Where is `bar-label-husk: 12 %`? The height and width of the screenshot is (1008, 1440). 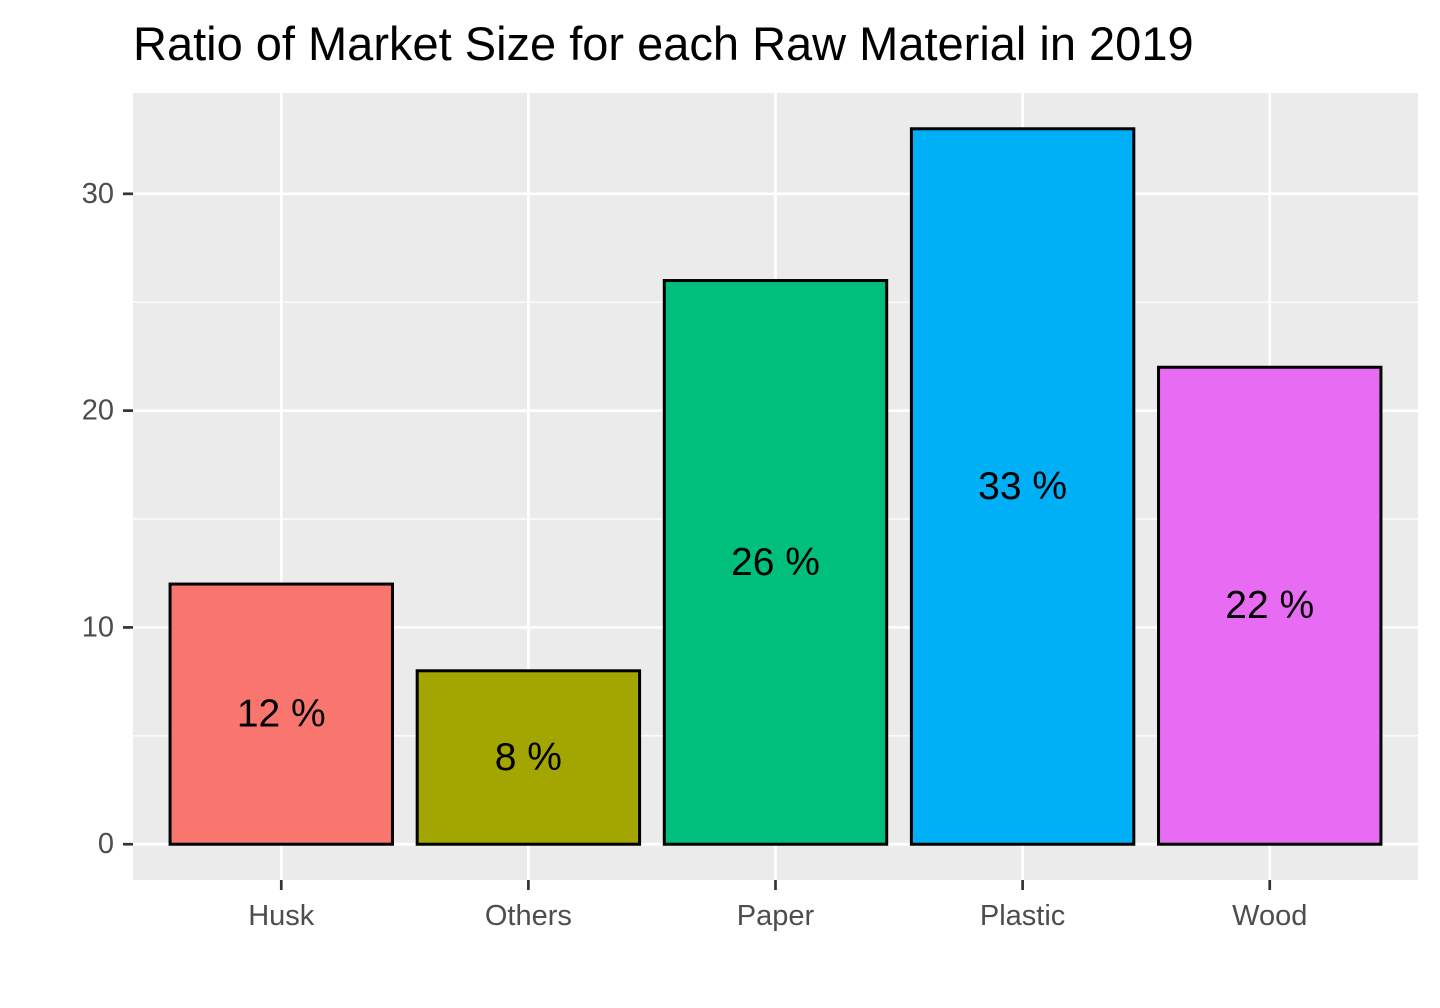
bar-label-husk: 12 % is located at coordinates (281, 714).